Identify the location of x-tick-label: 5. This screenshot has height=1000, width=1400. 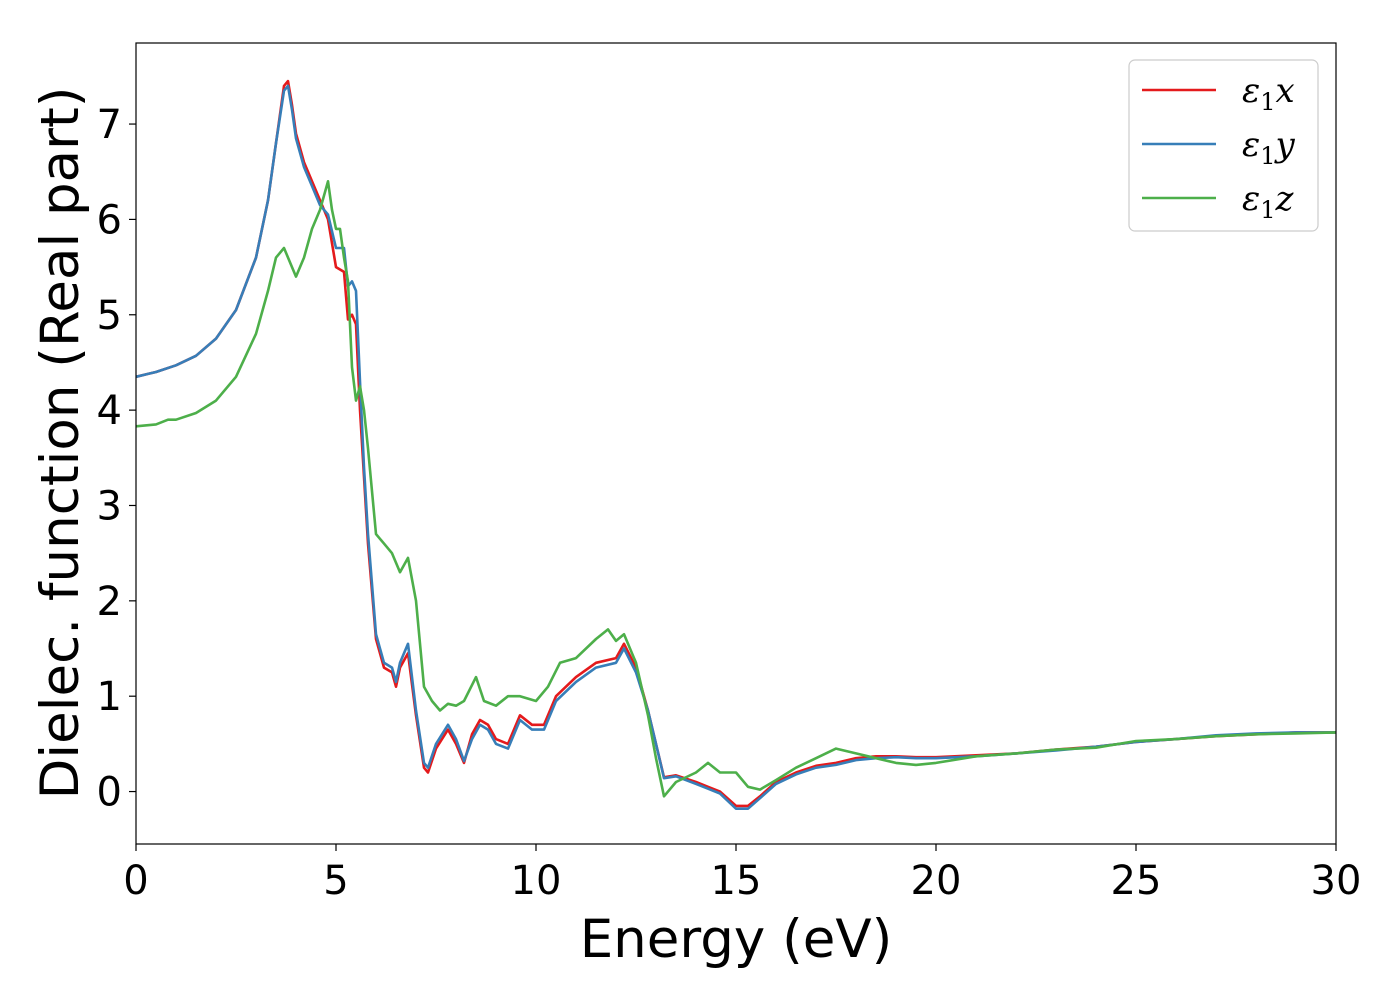
(335, 881).